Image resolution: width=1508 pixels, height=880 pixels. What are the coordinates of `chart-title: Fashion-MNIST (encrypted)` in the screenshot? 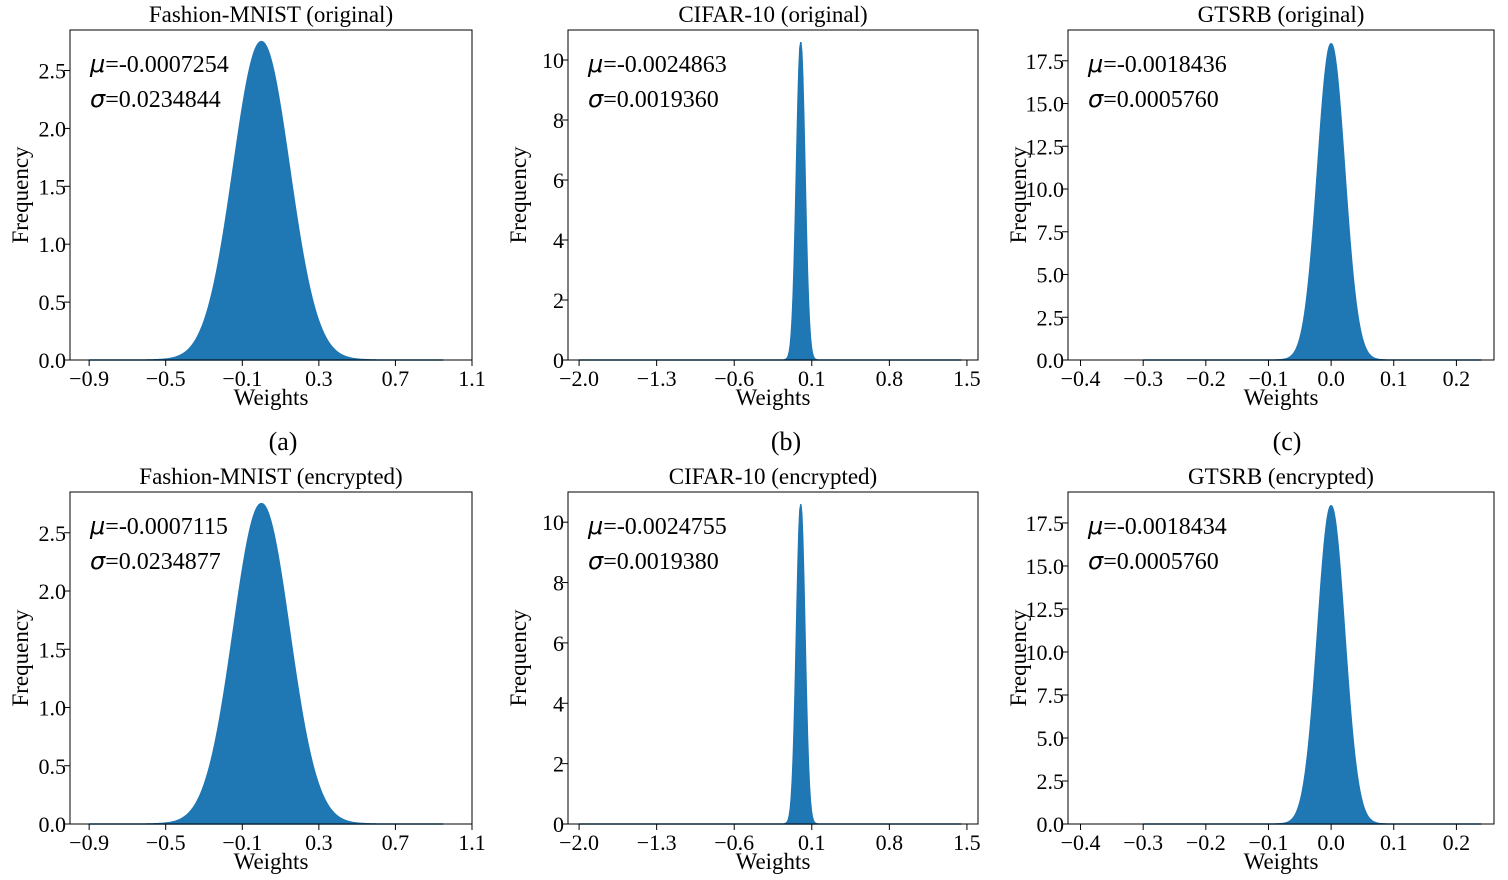 It's located at (270, 476).